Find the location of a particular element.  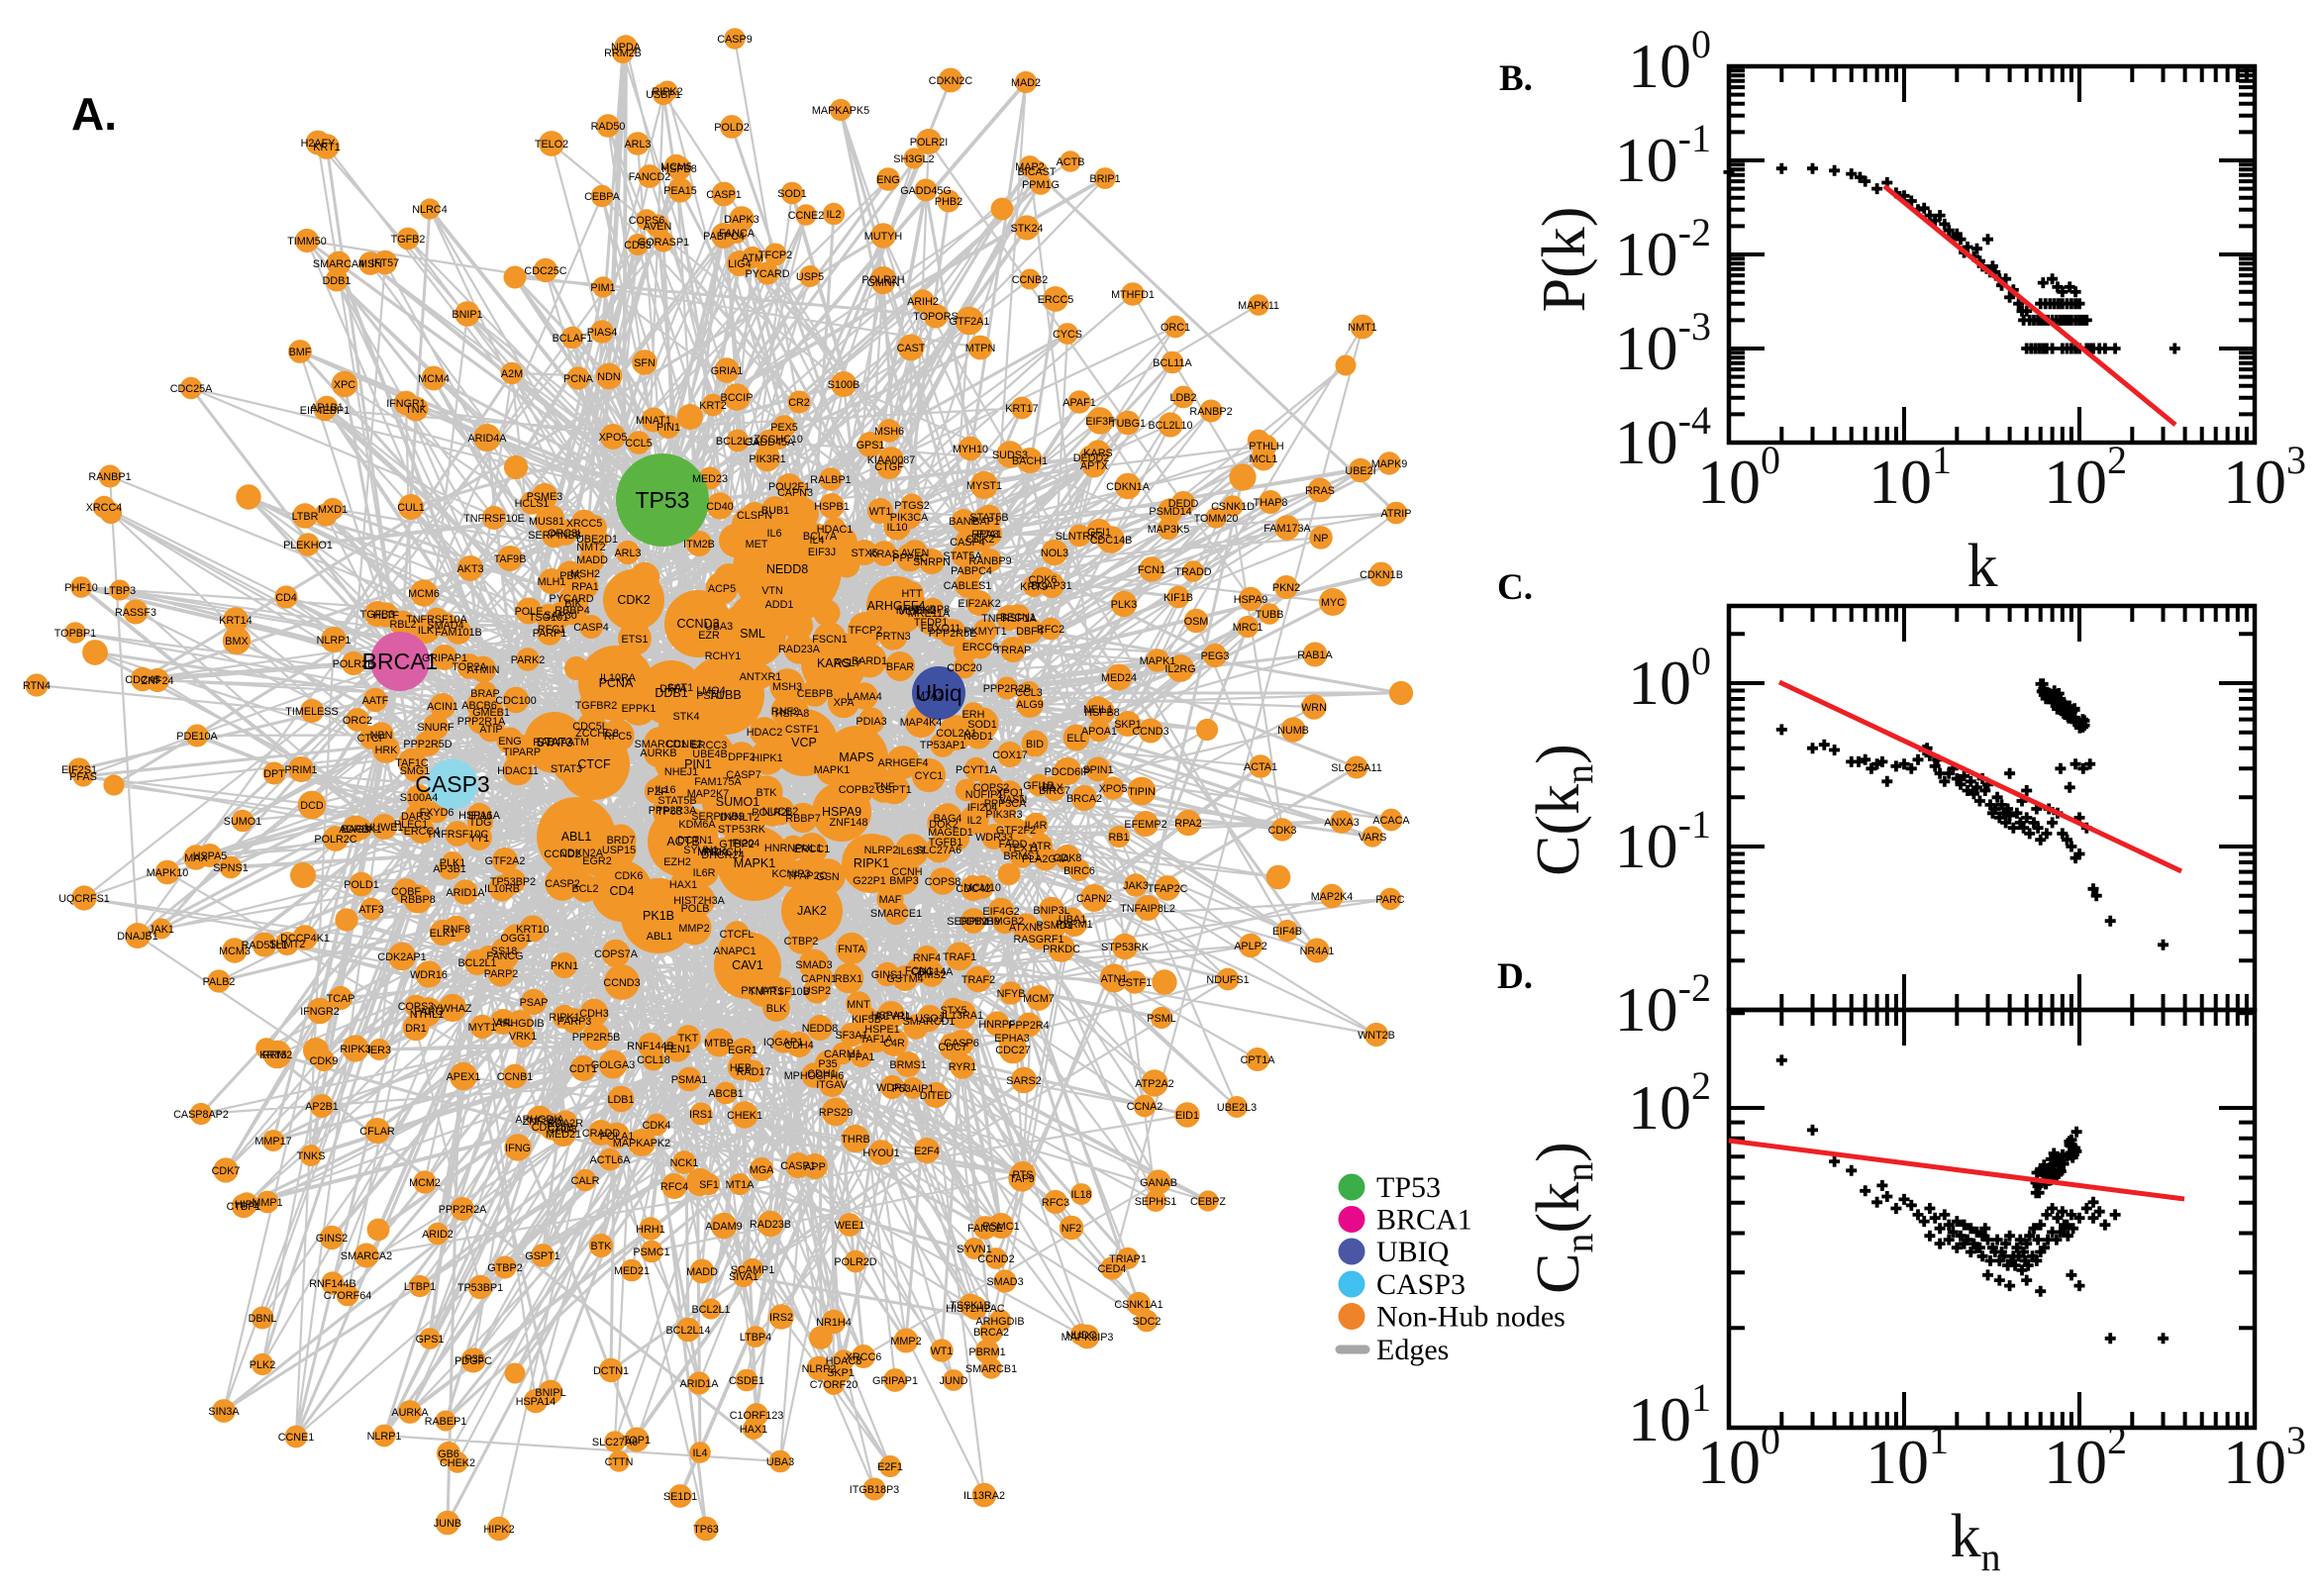

svg-text: TIMM50 is located at coordinates (307, 242).